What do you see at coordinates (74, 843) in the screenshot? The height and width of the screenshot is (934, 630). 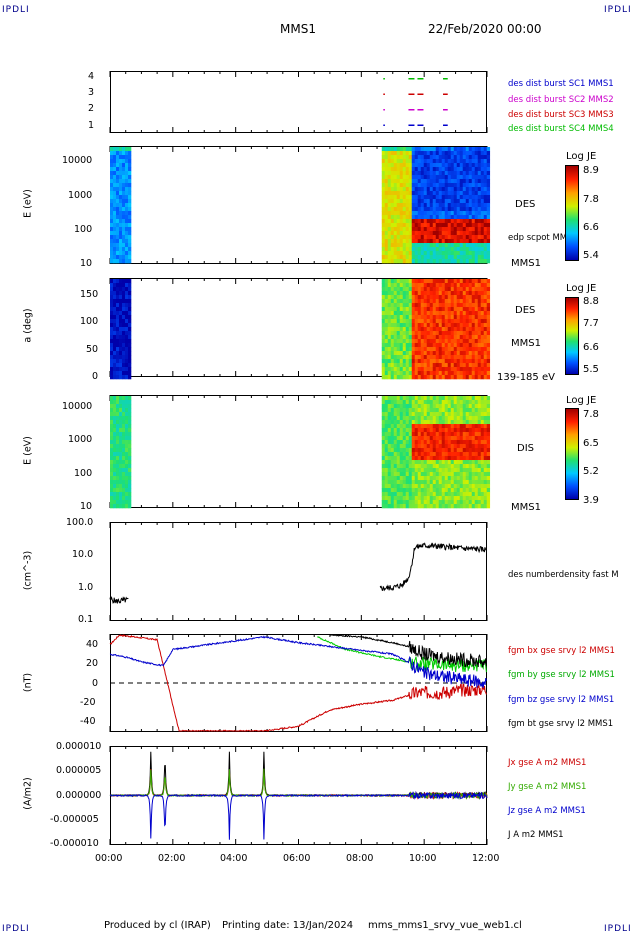 I see `current-ytick-4: -0.000010` at bounding box center [74, 843].